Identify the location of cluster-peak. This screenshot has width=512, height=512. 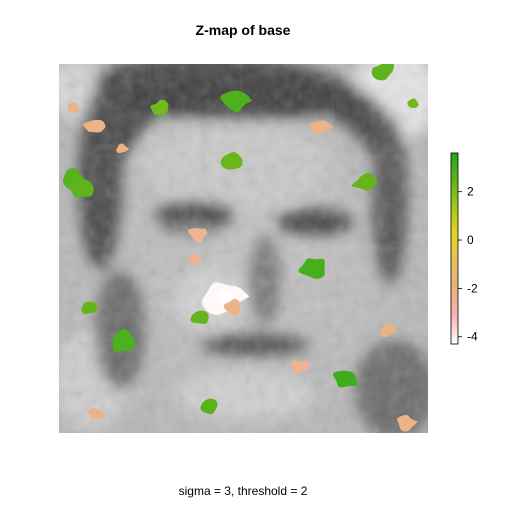
(225, 296).